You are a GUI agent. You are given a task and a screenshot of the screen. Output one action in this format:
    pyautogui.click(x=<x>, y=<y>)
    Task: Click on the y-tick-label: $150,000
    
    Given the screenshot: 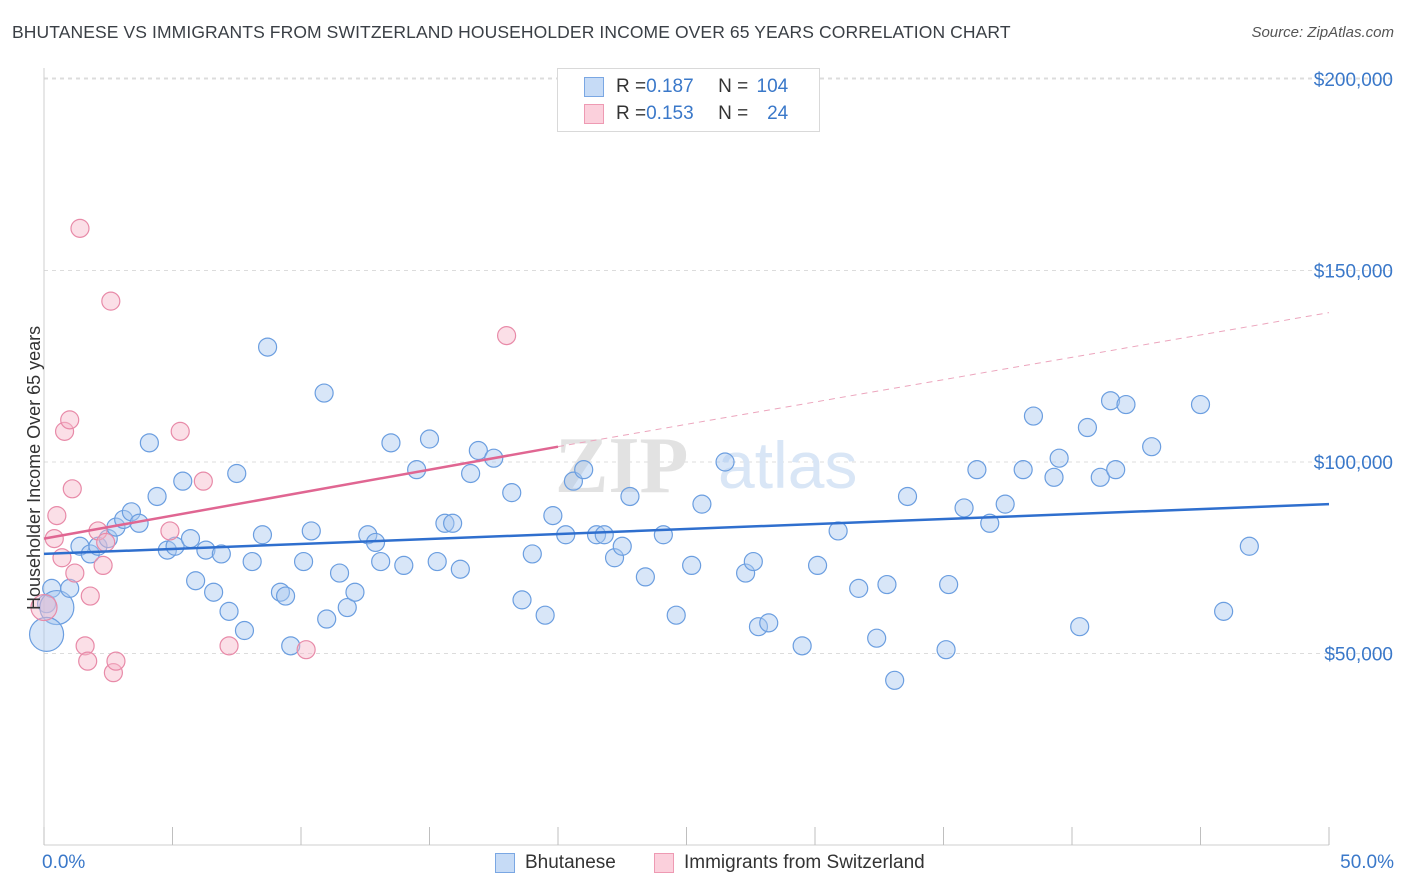 What is the action you would take?
    pyautogui.click(x=1353, y=272)
    